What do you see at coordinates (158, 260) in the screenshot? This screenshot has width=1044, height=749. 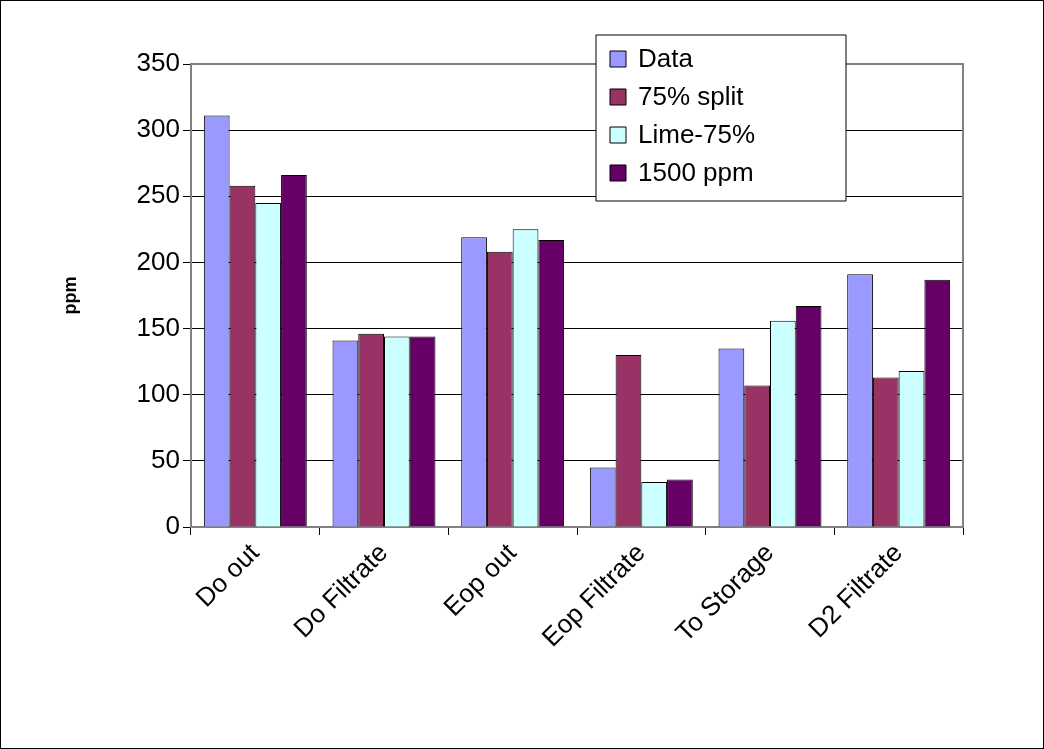 I see `y-tick-label: 200` at bounding box center [158, 260].